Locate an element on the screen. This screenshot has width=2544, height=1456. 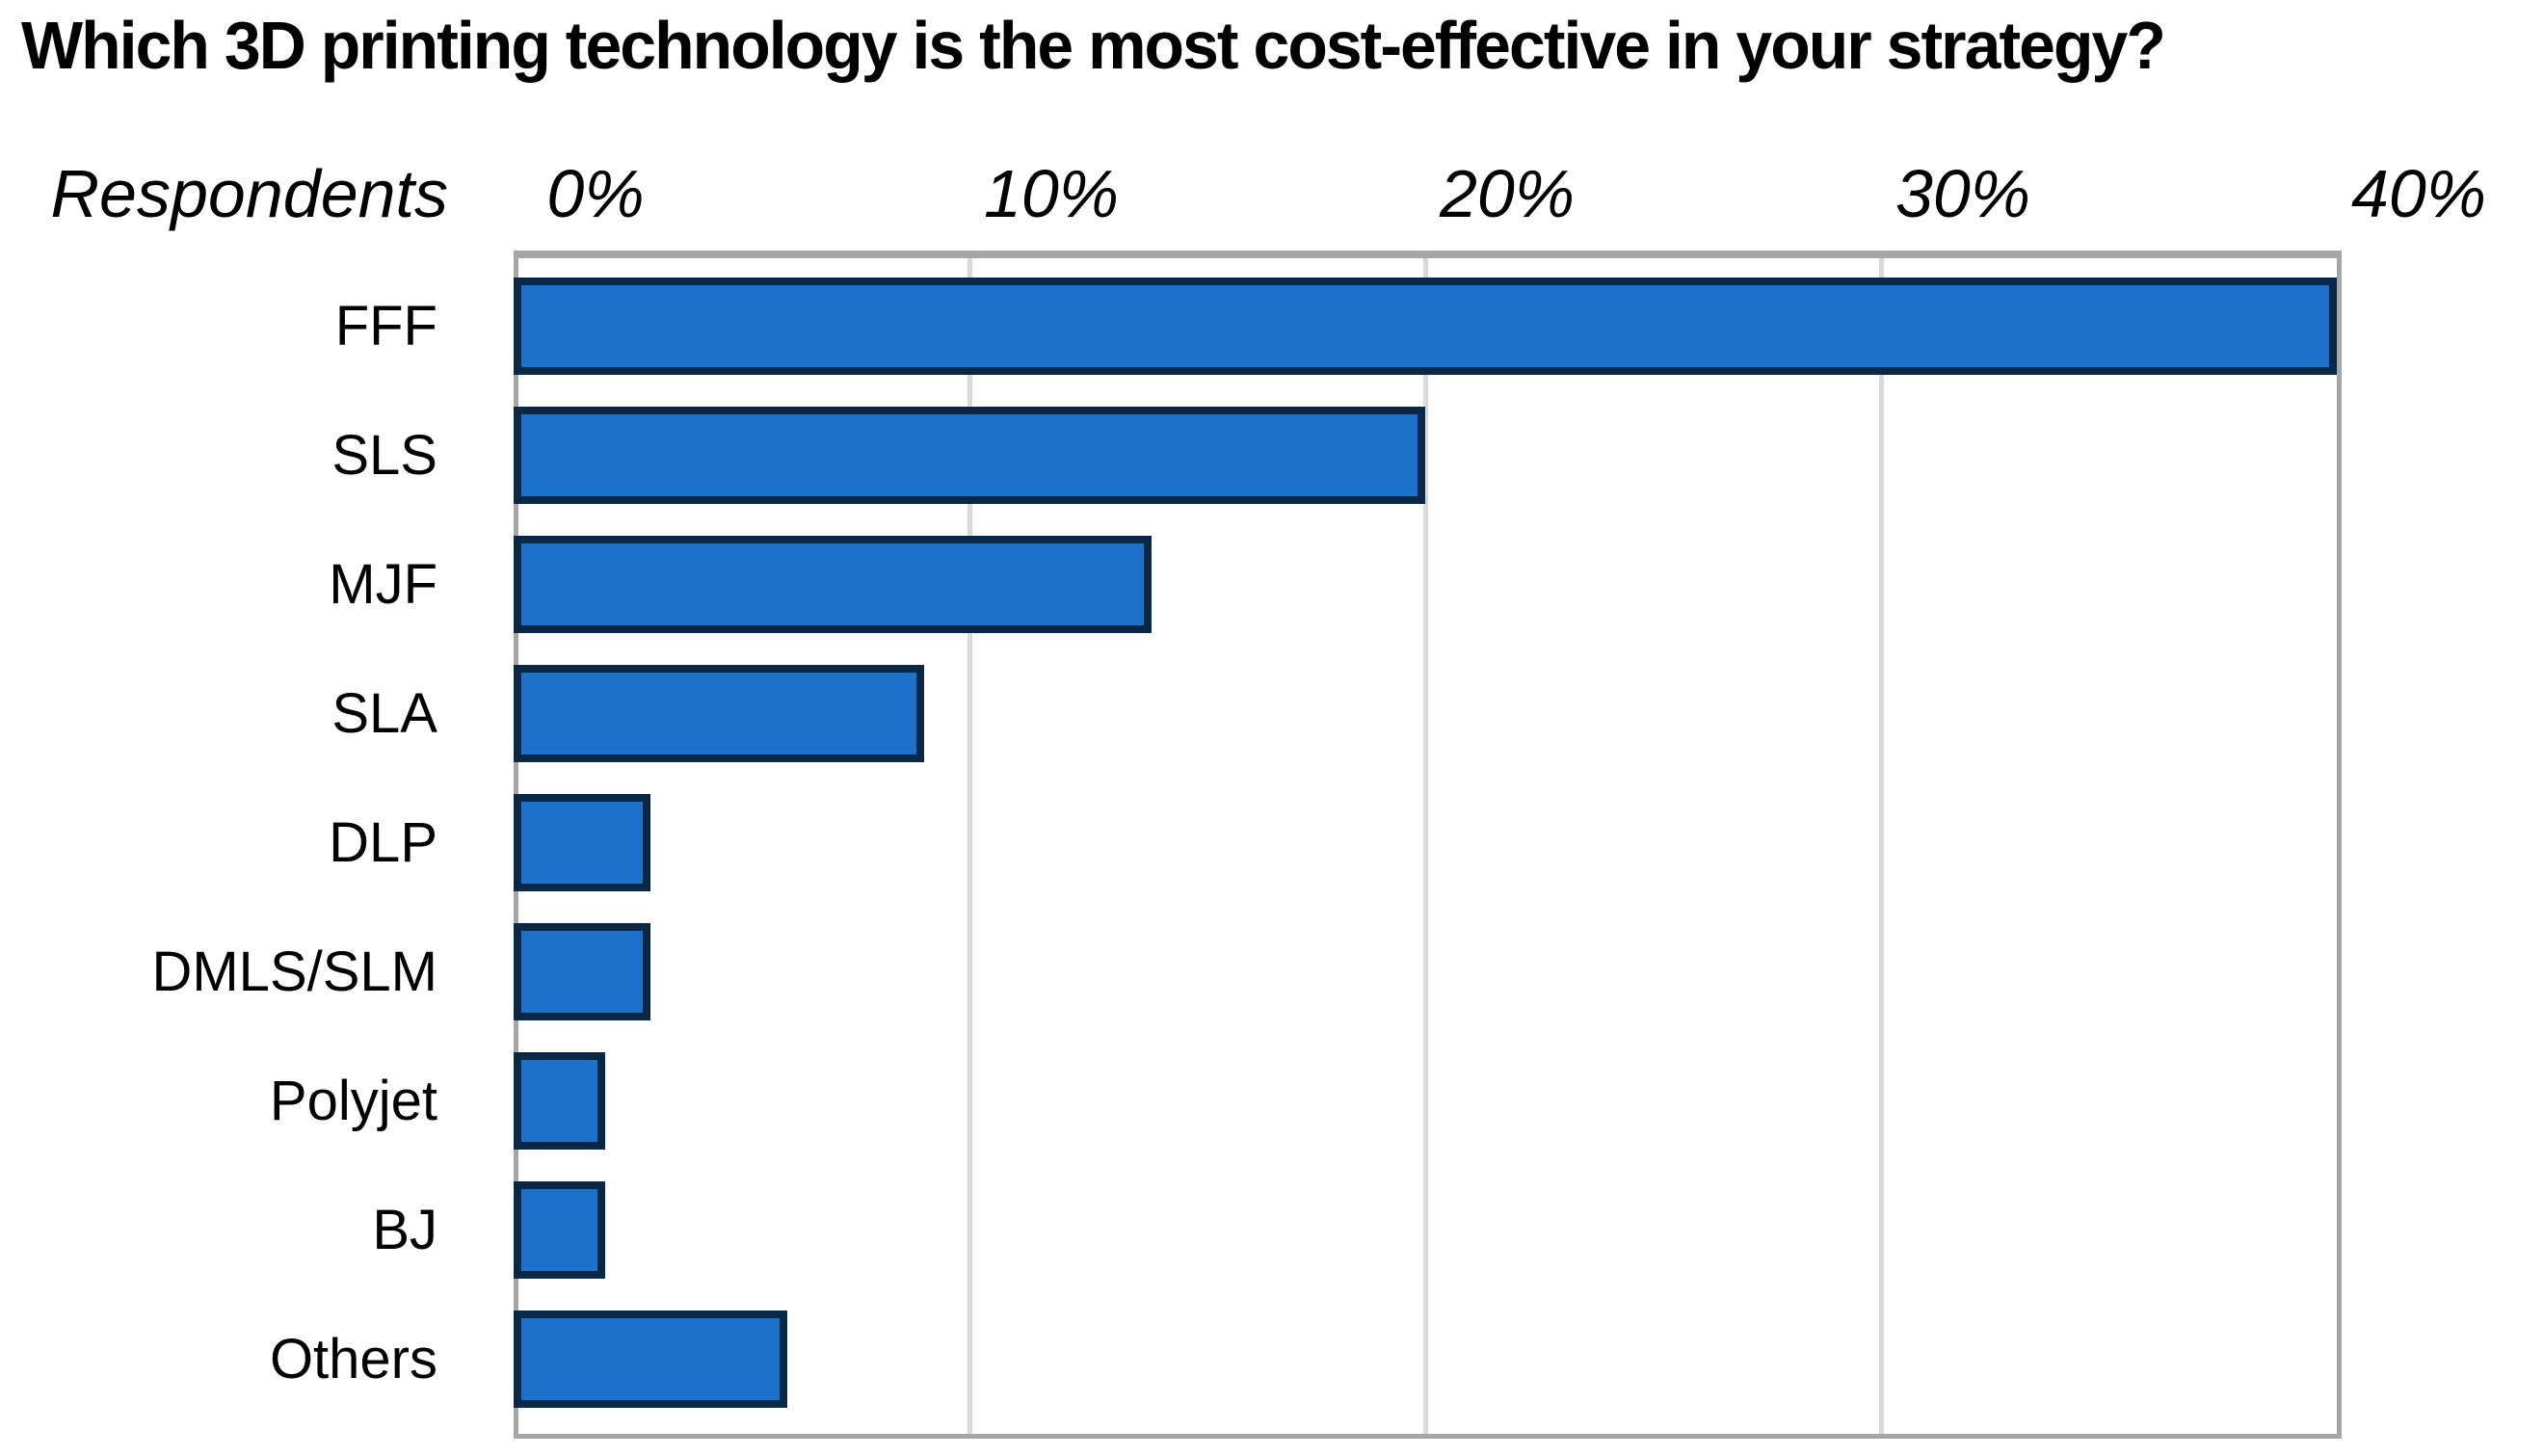
bar-polyjet is located at coordinates (559, 1101).